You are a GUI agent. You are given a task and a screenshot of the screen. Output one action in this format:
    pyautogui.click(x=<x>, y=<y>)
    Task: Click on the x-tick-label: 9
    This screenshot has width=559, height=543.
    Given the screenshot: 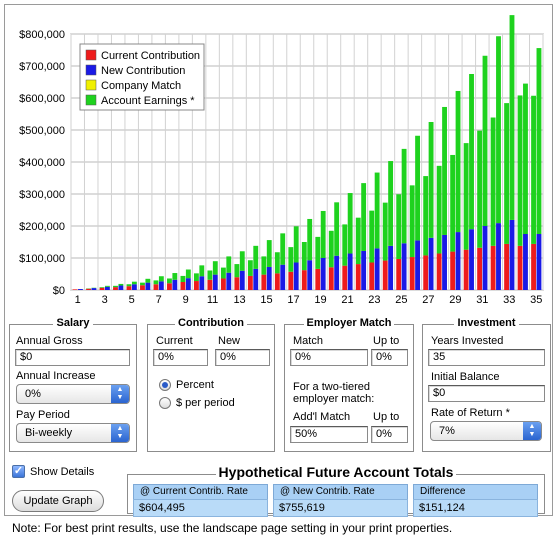 What is the action you would take?
    pyautogui.click(x=186, y=300)
    